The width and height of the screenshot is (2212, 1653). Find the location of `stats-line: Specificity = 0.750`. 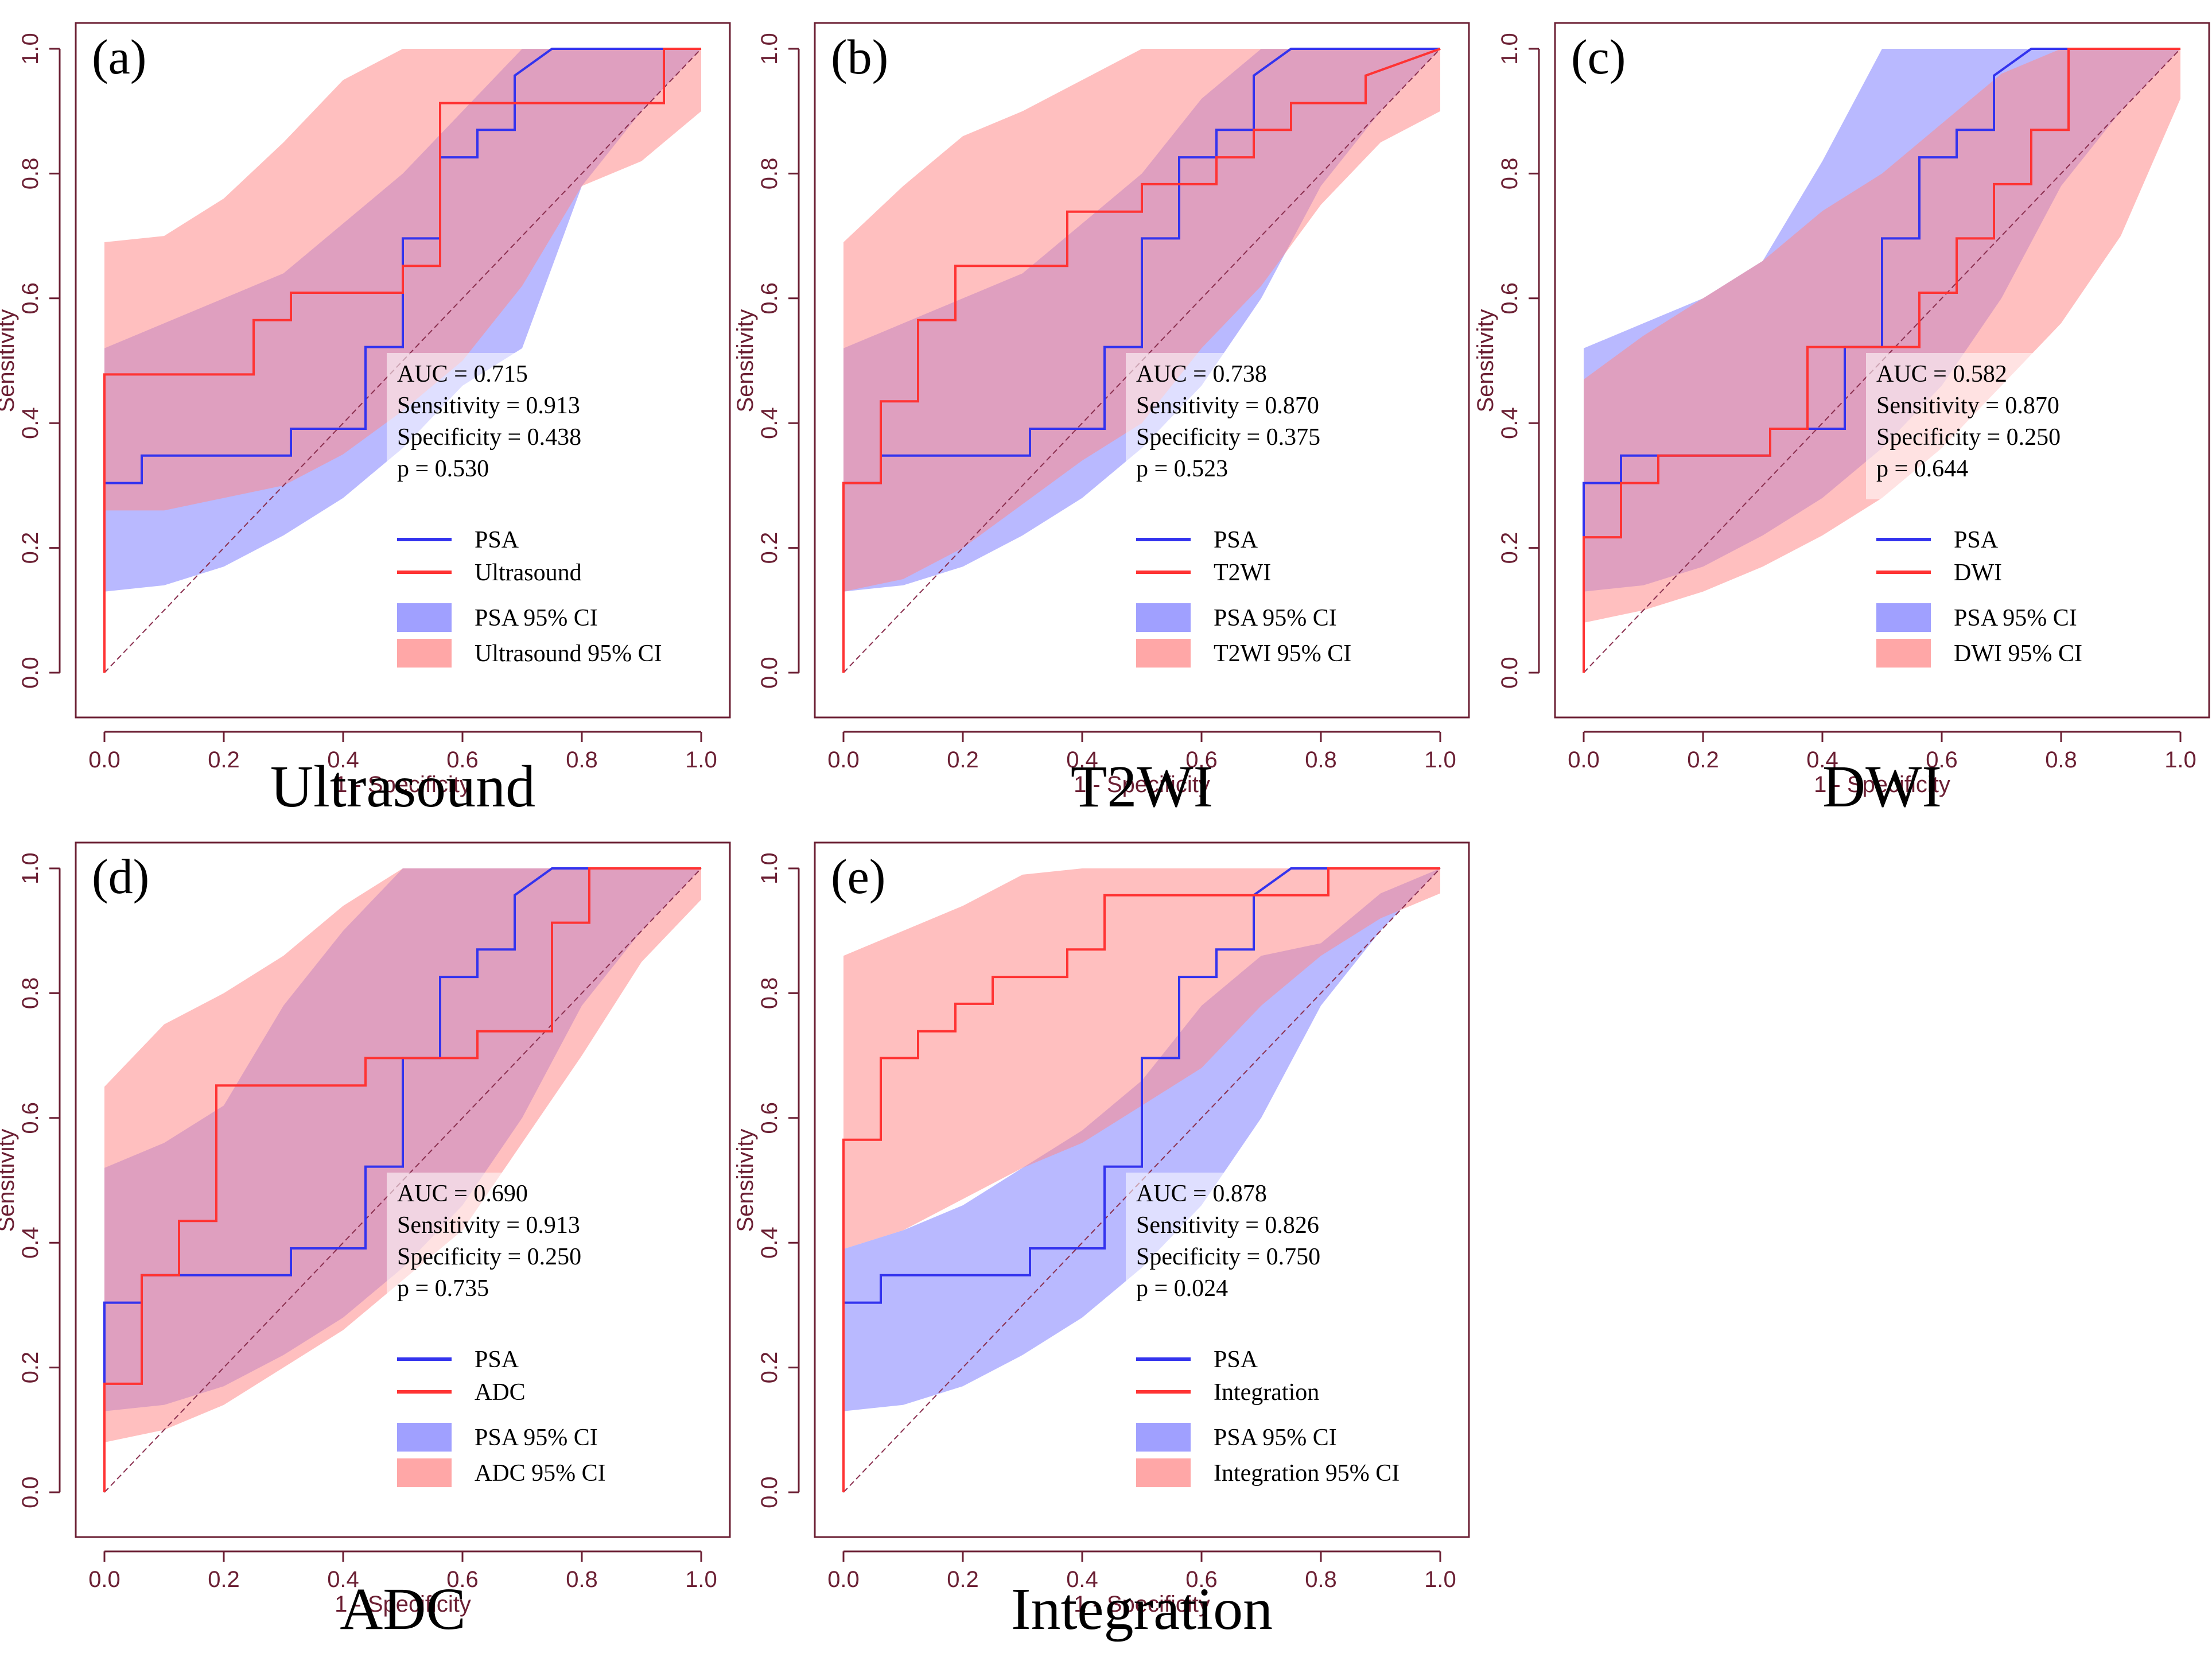

stats-line: Specificity = 0.750 is located at coordinates (1228, 1257).